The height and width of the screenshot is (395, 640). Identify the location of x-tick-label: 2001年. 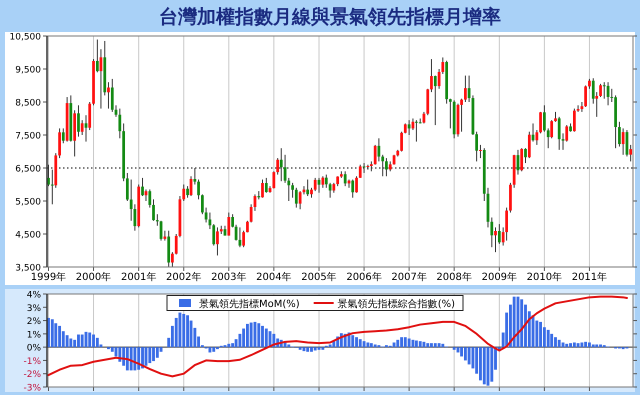
(138, 277).